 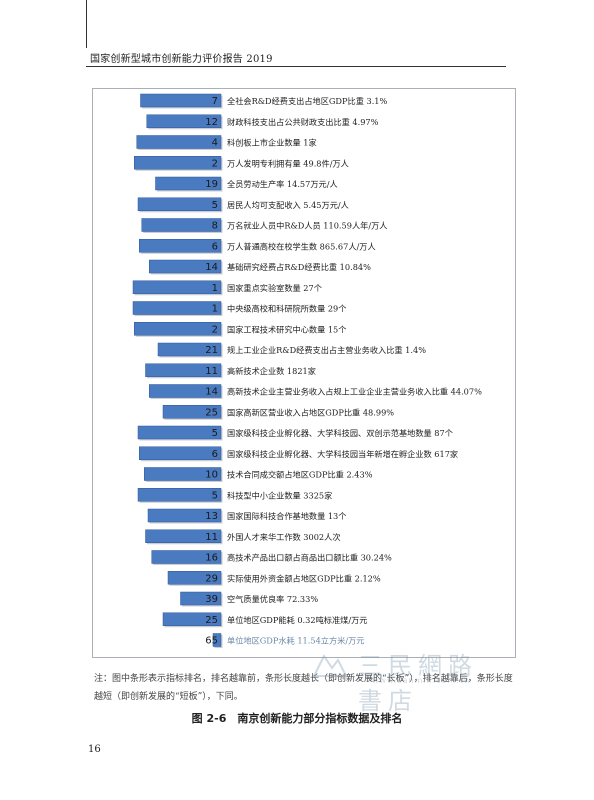 I want to click on chart-row: 2 国家工程技术研究中心数量 15个, so click(x=240, y=329).